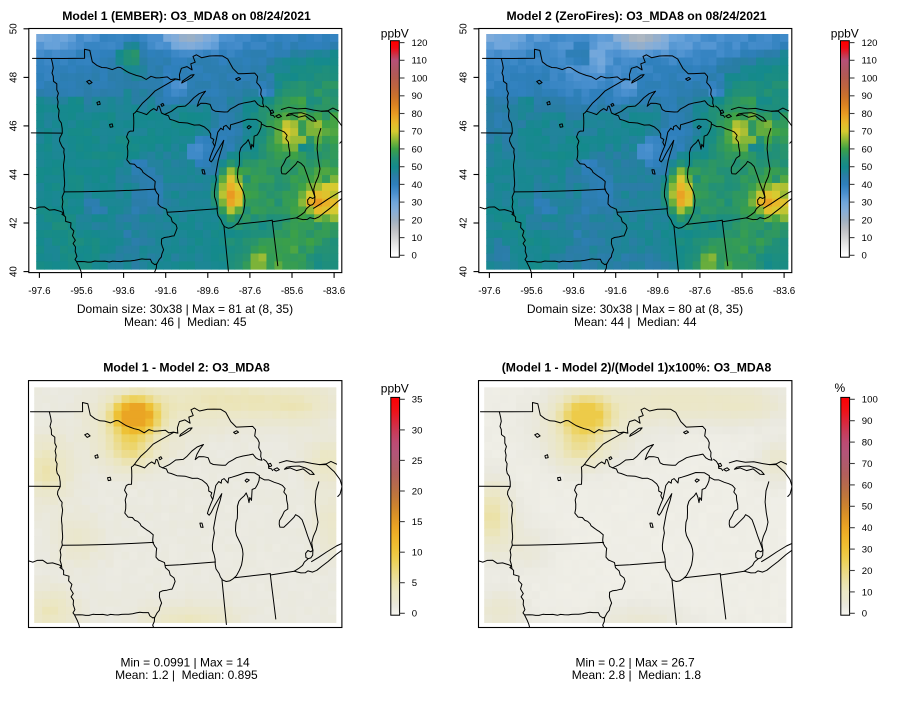  What do you see at coordinates (186, 16) in the screenshot?
I see `svg-text:Model 1 (EMBER): O3_MDA8 on 08: Model 1 (EMBER): O3_MDA8 on 08/24/2021` at bounding box center [186, 16].